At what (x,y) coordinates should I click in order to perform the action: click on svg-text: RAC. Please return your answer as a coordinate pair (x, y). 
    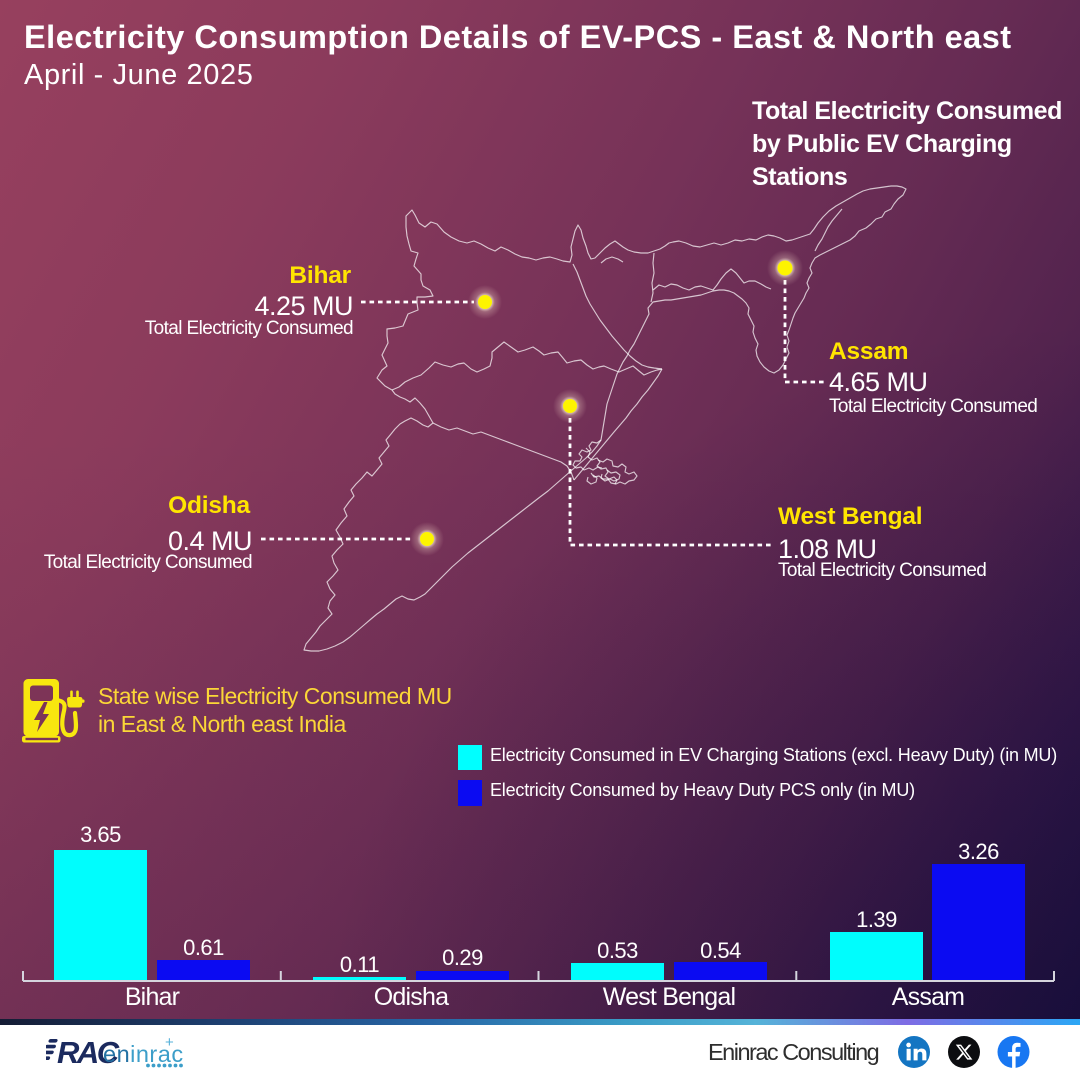
    Looking at the image, I should click on (88, 1052).